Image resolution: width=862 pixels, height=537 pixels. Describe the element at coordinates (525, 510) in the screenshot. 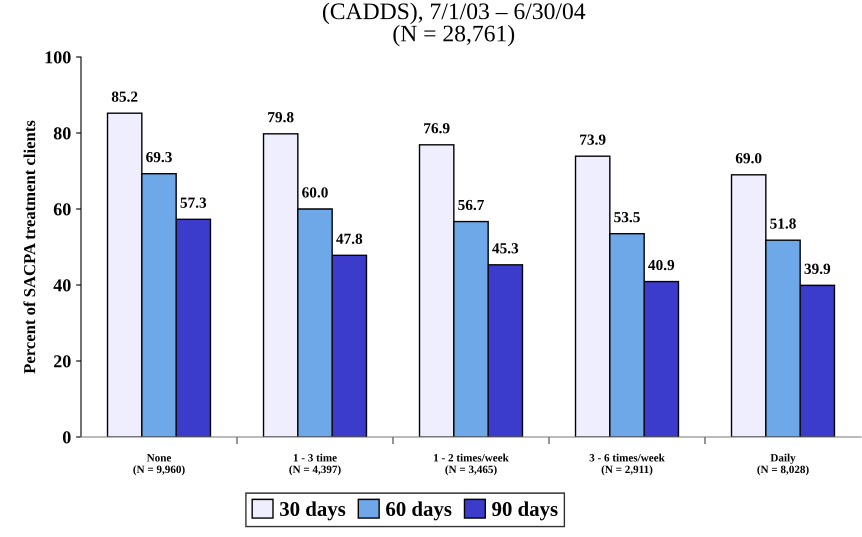

I see `legend-label: 90 days` at that location.